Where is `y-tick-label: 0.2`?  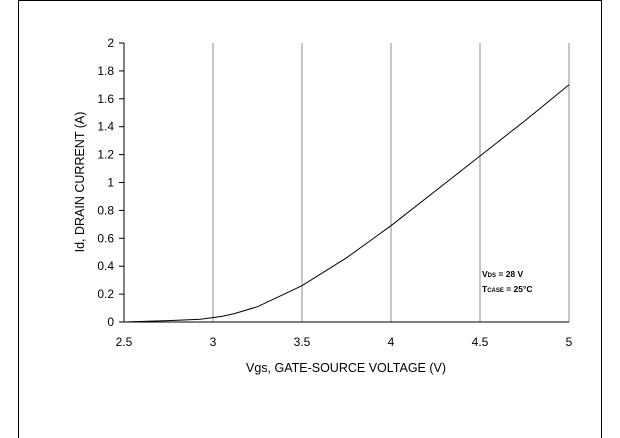 y-tick-label: 0.2 is located at coordinates (105, 294).